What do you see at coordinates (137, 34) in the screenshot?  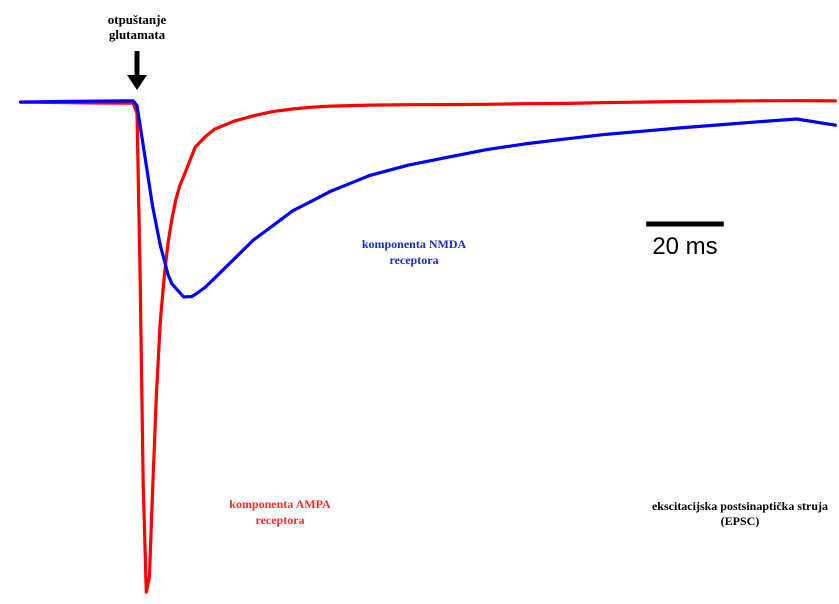 I see `arrow-label-line2: glutamata` at bounding box center [137, 34].